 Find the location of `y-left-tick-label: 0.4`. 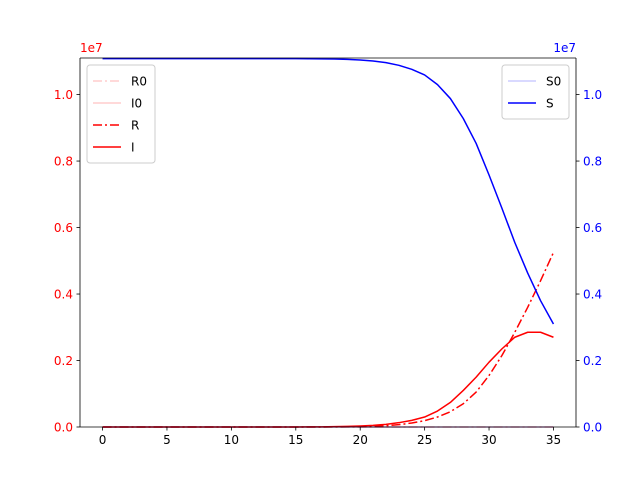

y-left-tick-label: 0.4 is located at coordinates (63, 294).